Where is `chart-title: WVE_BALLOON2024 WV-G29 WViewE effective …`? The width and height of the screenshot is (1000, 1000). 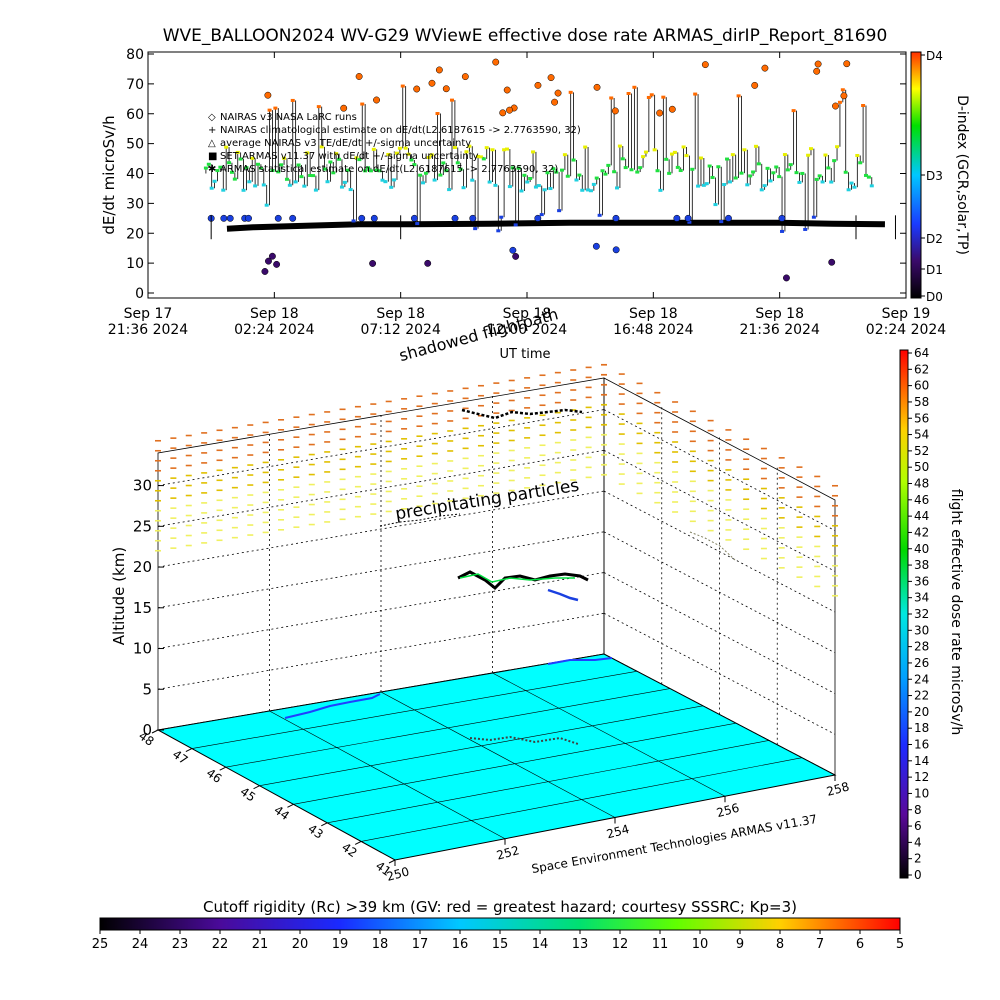 chart-title: WVE_BALLOON2024 WV-G29 WViewE effective … is located at coordinates (525, 36).